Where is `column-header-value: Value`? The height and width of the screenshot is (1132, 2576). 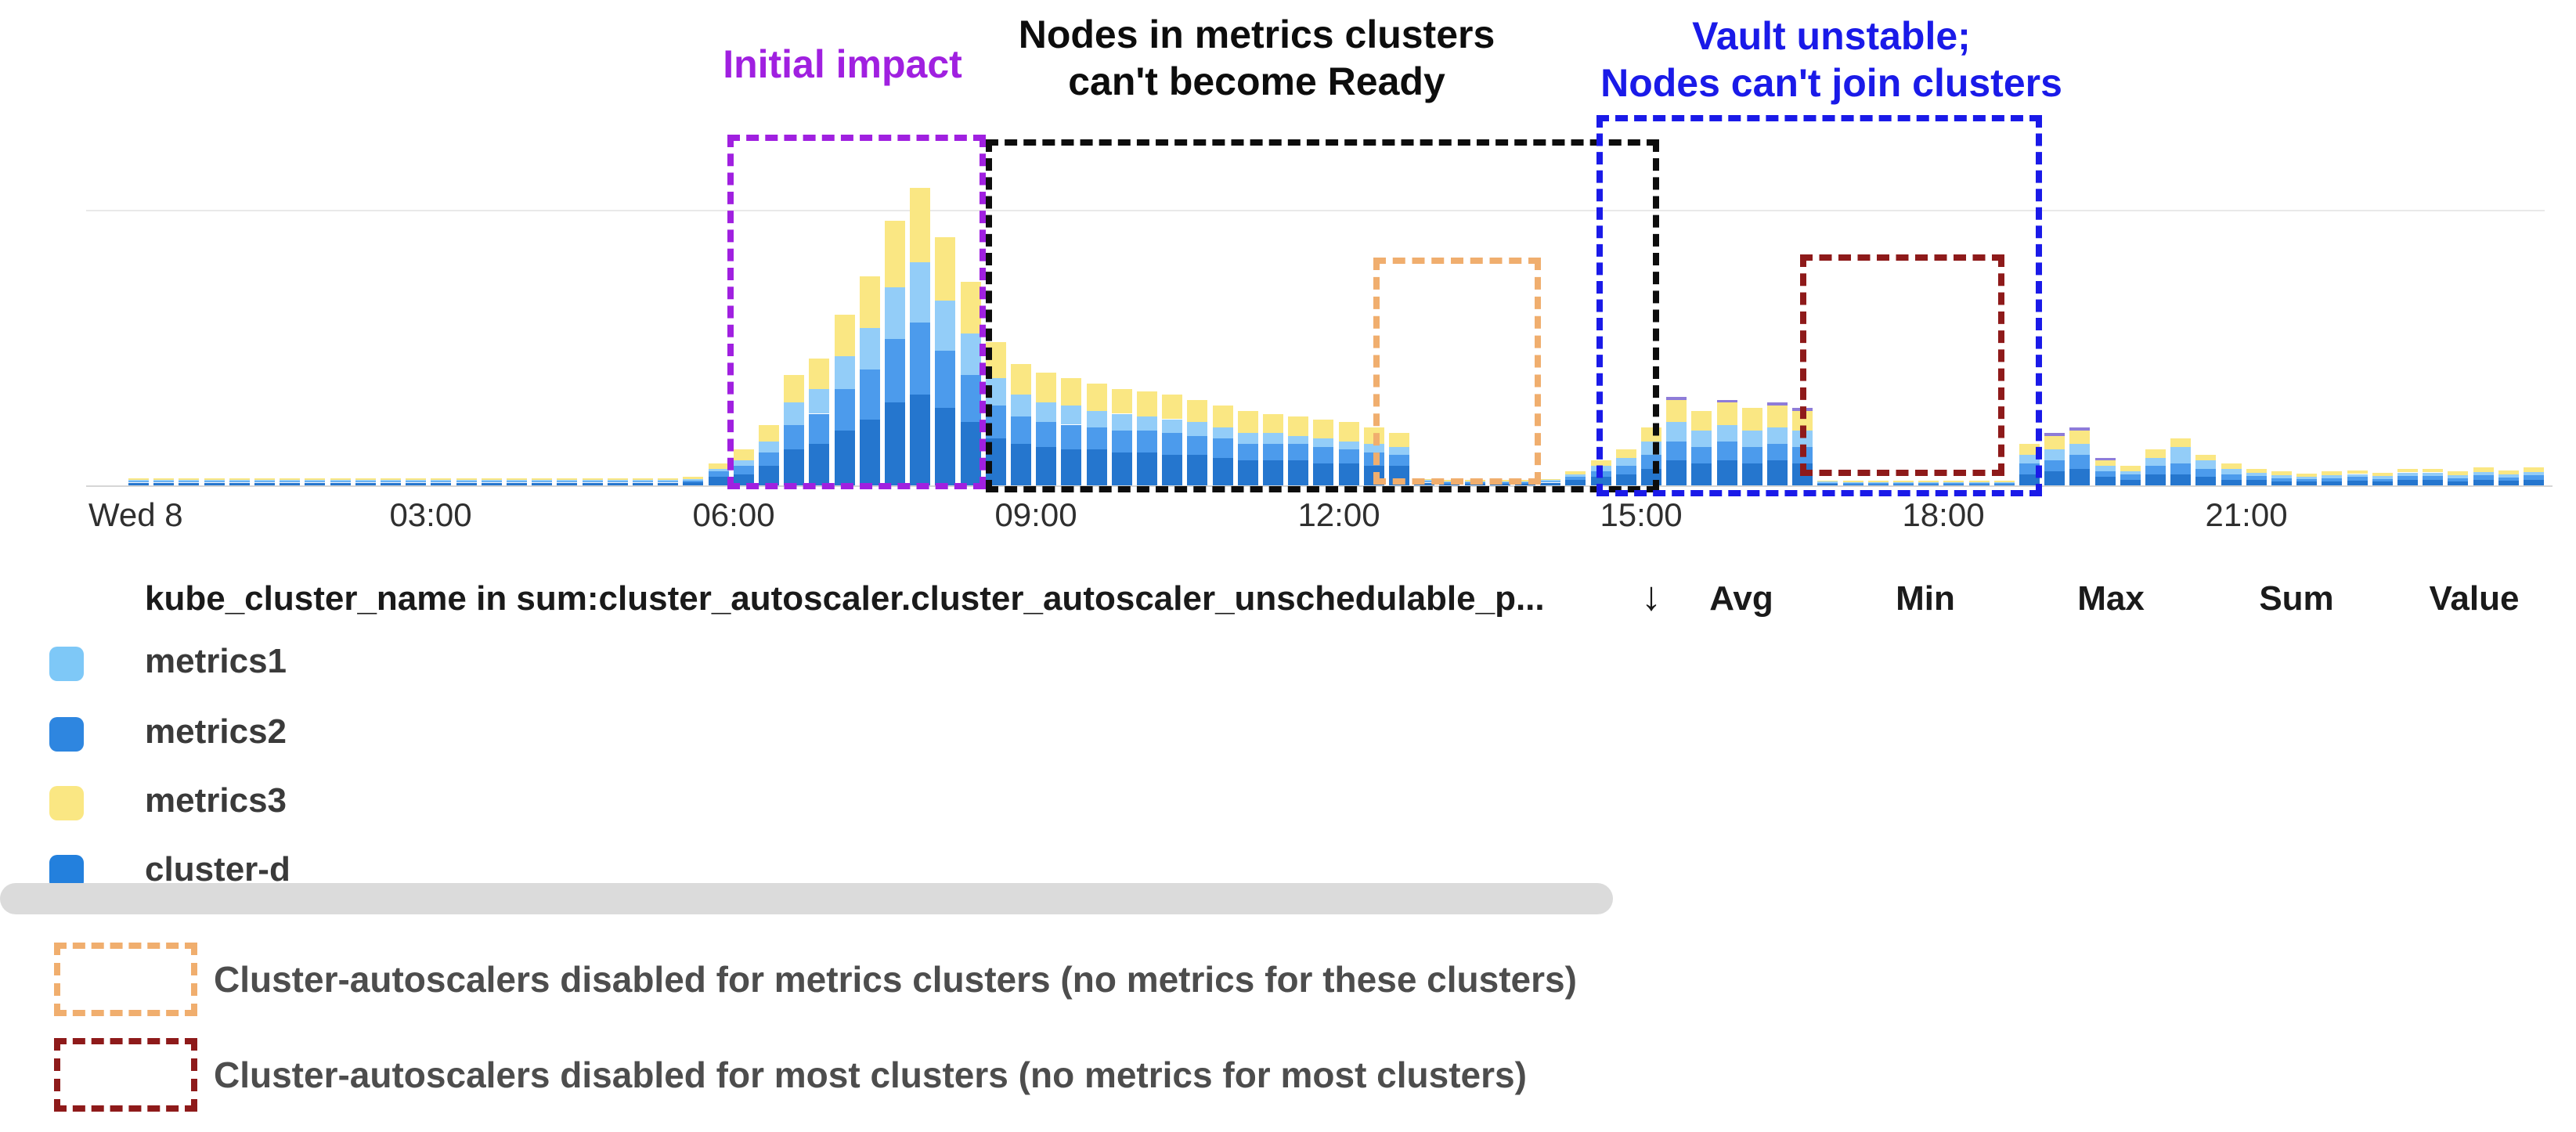
column-header-value: Value is located at coordinates (2474, 598).